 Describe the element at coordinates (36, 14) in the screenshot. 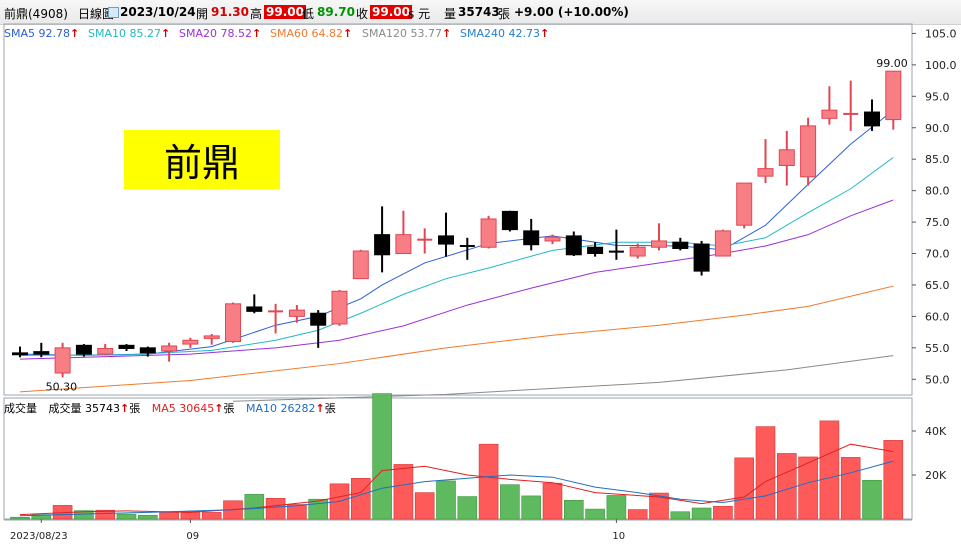

I see `stock-name: 前鼎(4908)` at that location.